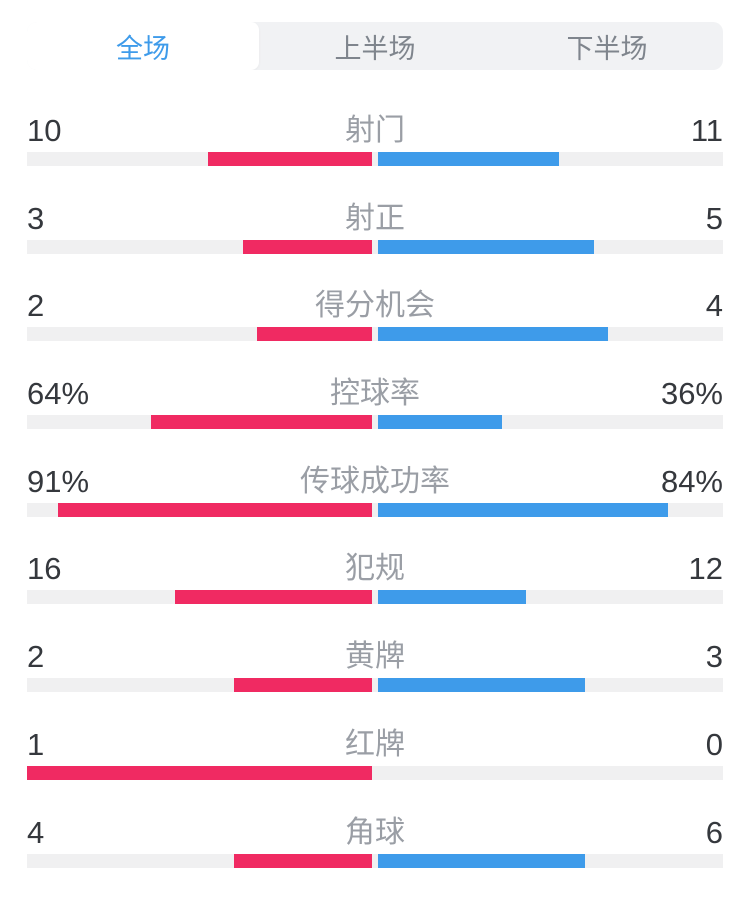  I want to click on tab-first-half: 上半场, so click(375, 46).